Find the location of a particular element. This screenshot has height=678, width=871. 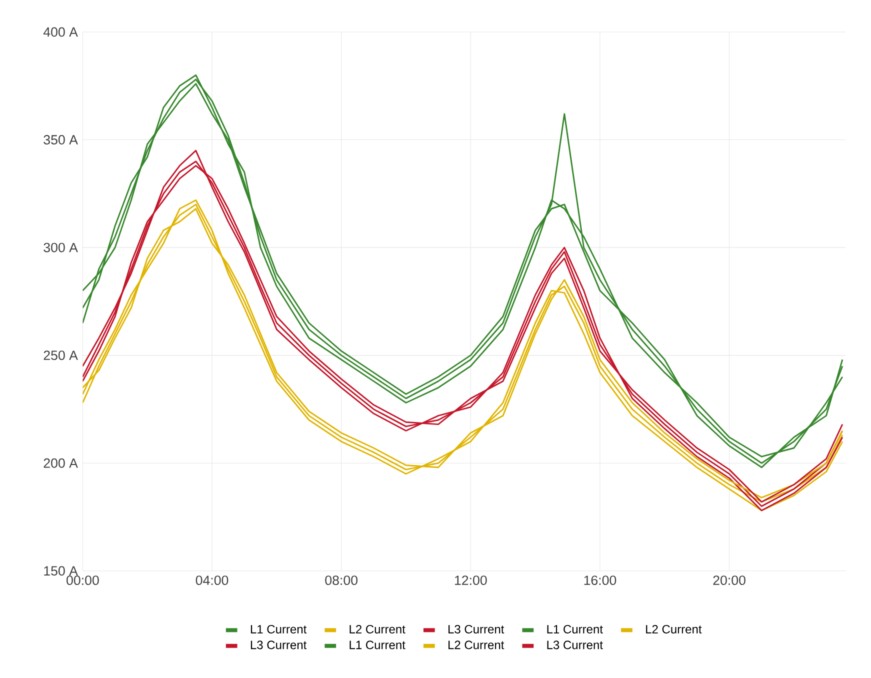

y-tick-label: 350 A is located at coordinates (61, 140).